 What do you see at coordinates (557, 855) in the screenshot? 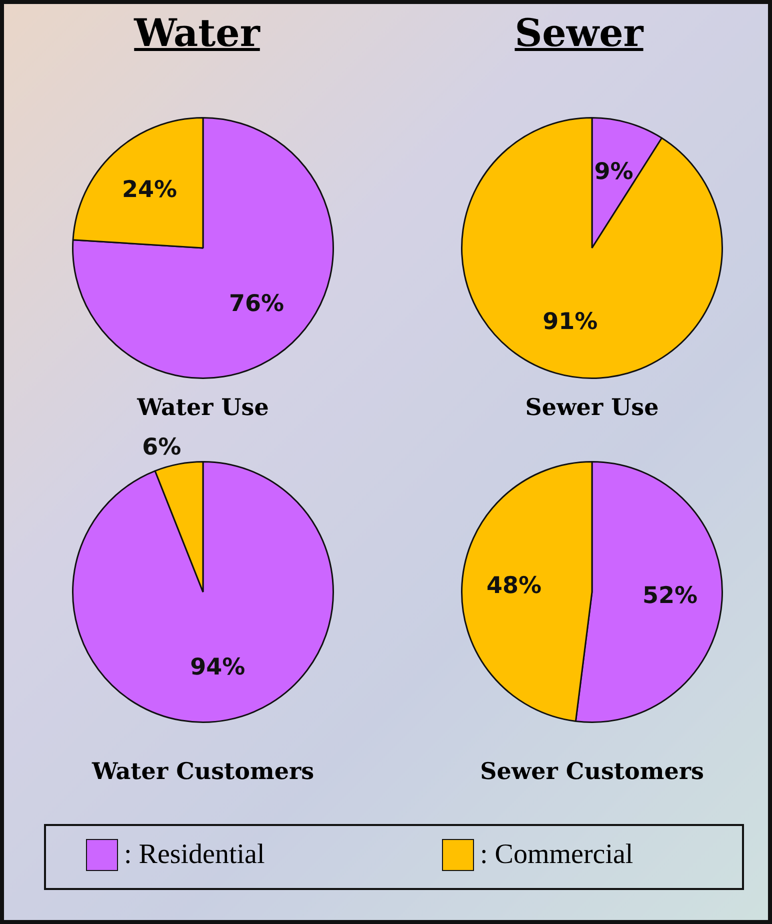
I see `legend-label: : Commercial` at bounding box center [557, 855].